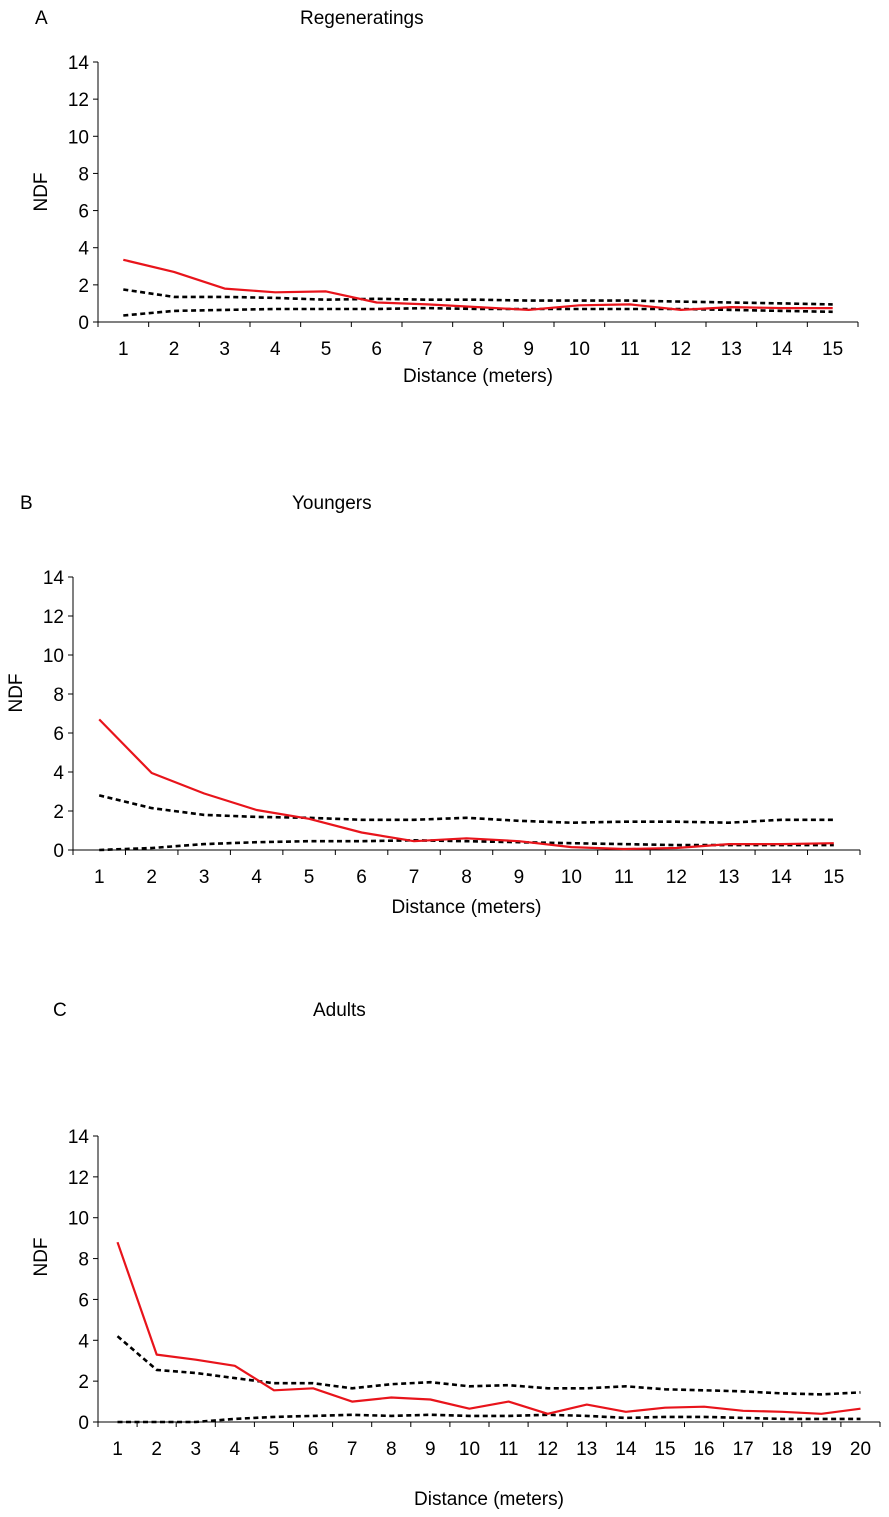 This screenshot has height=1517, width=889. Describe the element at coordinates (339, 1010) in the screenshot. I see `panel-c-title: Adults` at that location.